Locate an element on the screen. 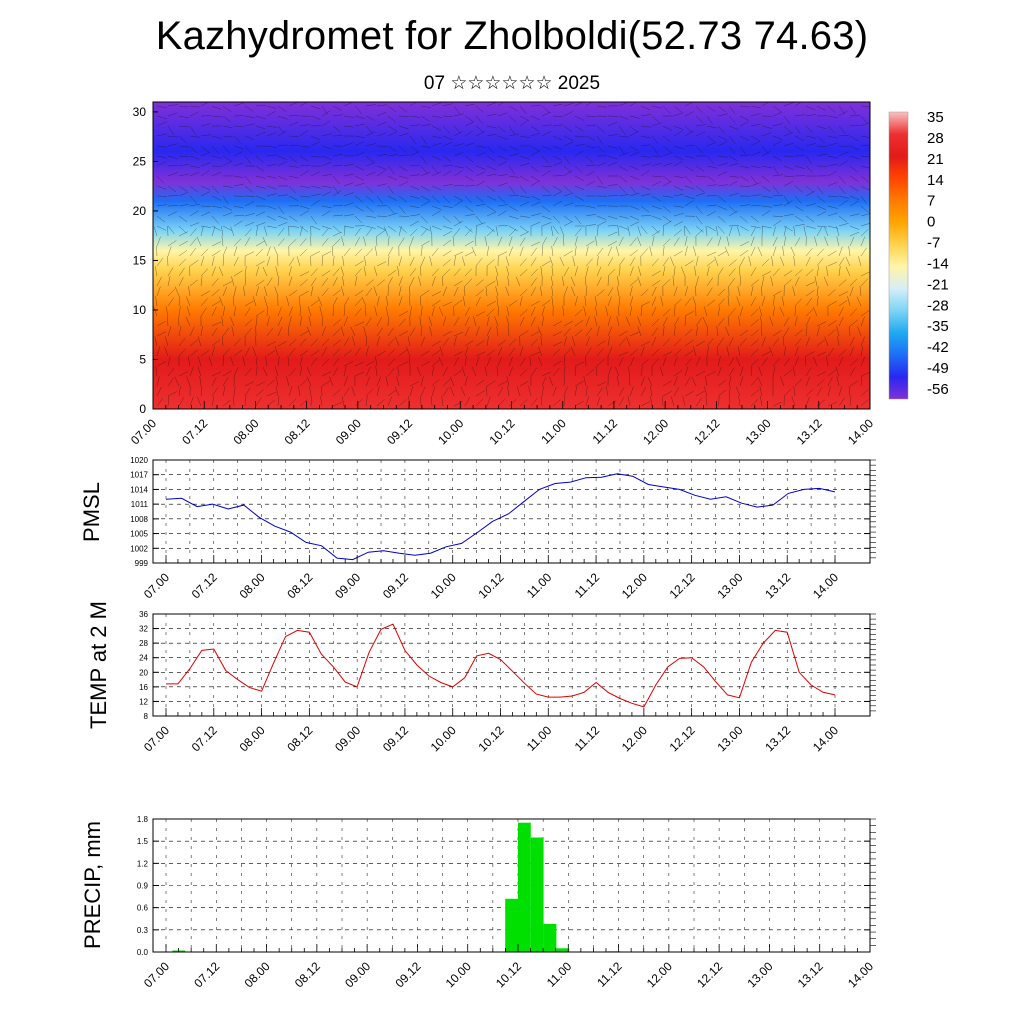  precip-y-axis: 0.00.30.60.91.21.51.8 is located at coordinates (506, 886).